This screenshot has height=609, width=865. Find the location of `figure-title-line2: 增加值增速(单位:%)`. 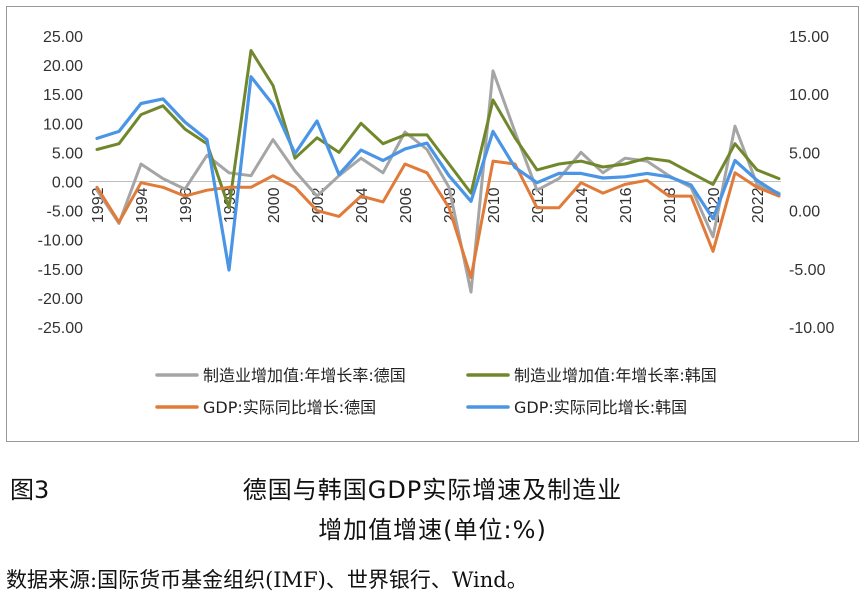

figure-title-line2: 增加值增速(单位:%) is located at coordinates (432, 530).